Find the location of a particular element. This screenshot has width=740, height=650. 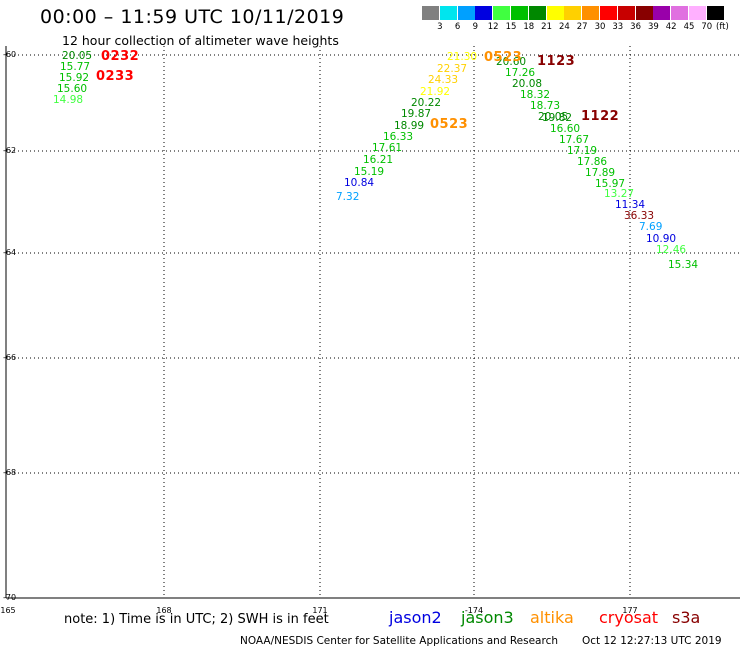

wave-height-label: 7.32 is located at coordinates (348, 197).